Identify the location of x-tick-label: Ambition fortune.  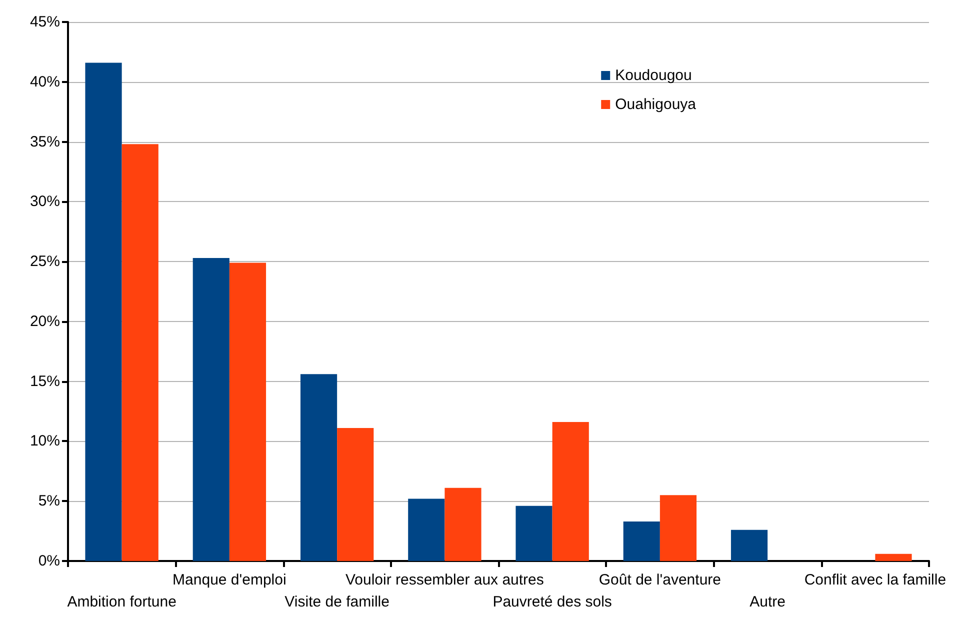
(121, 602).